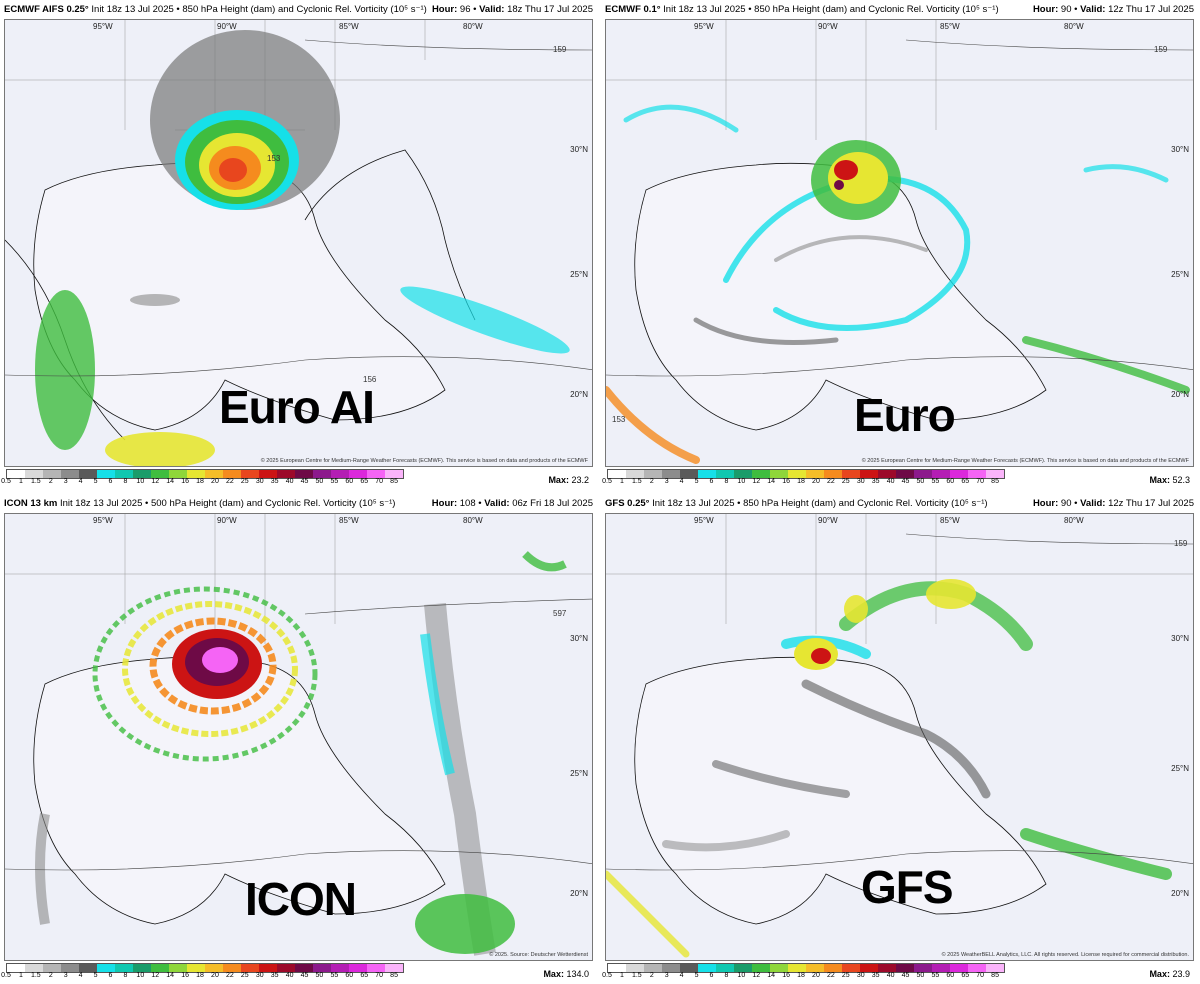  I want to click on hurricane-rings, so click(205, 674).